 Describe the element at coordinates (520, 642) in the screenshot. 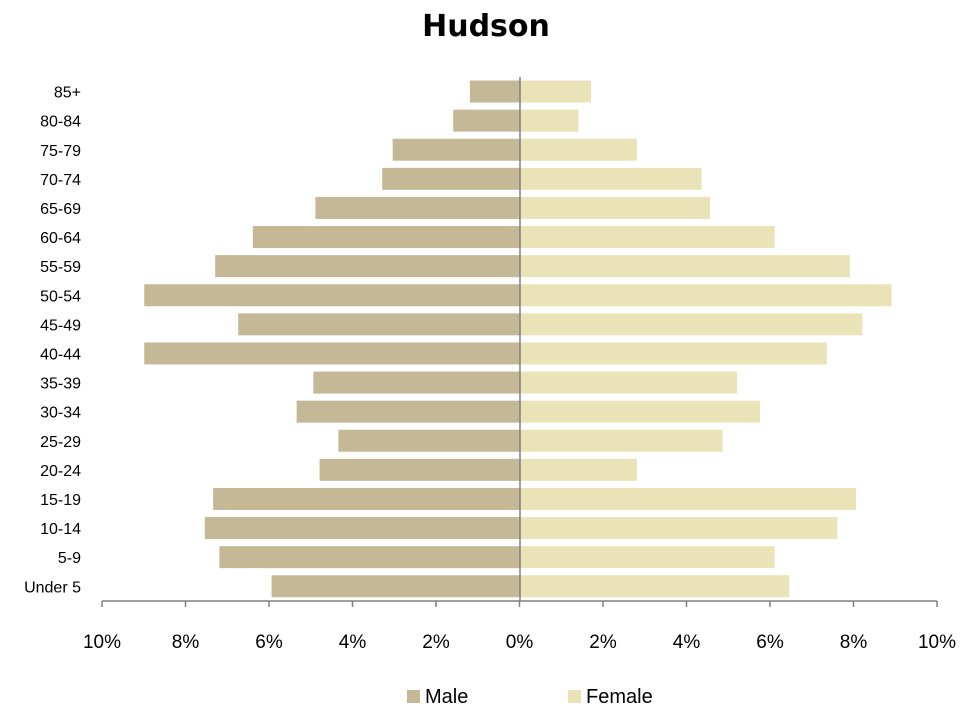

I see `x-tick-label: 0%` at that location.